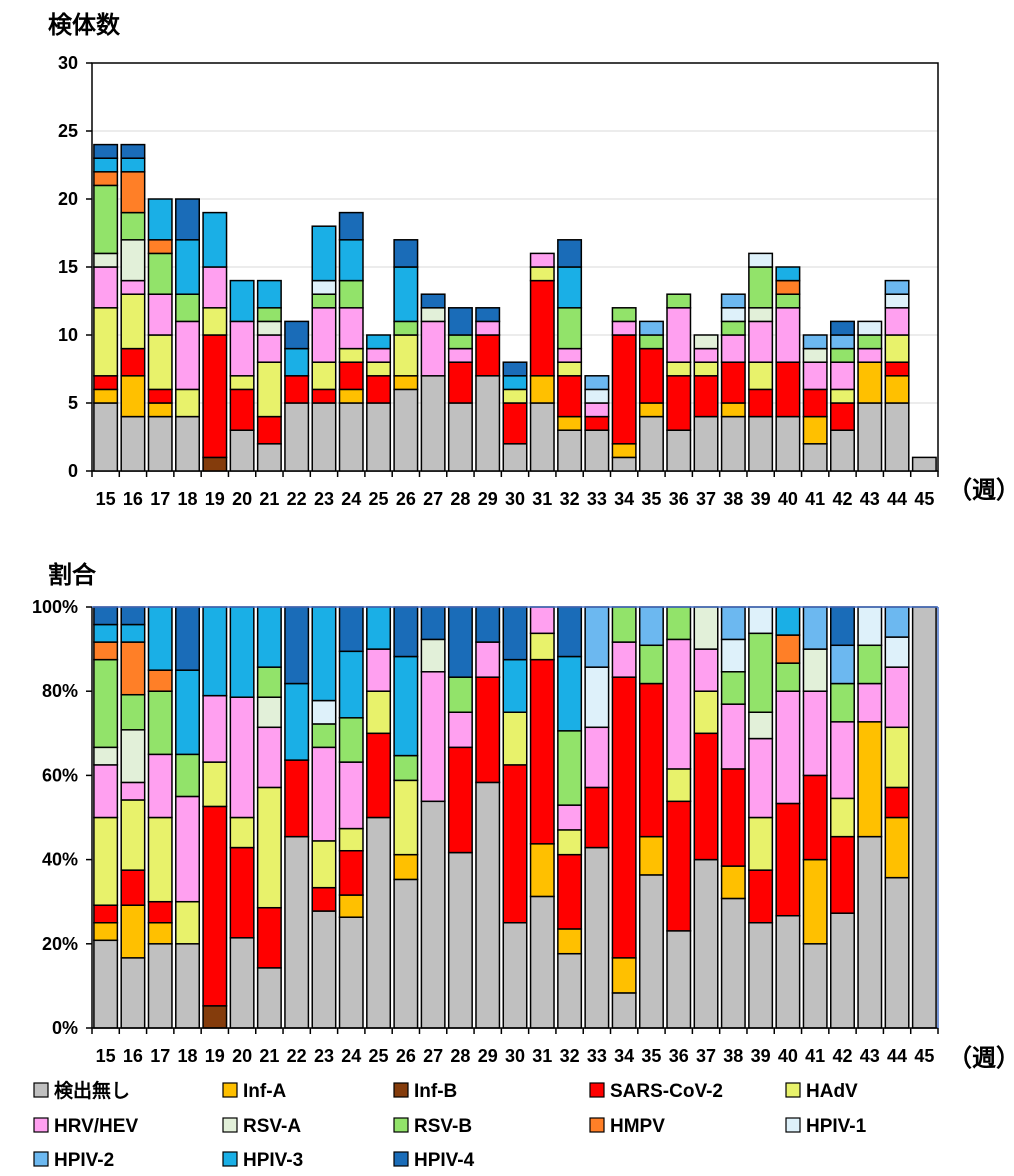 The width and height of the screenshot is (1014, 1176). What do you see at coordinates (106, 499) in the screenshot?
I see `x-tick-label: 15` at bounding box center [106, 499].